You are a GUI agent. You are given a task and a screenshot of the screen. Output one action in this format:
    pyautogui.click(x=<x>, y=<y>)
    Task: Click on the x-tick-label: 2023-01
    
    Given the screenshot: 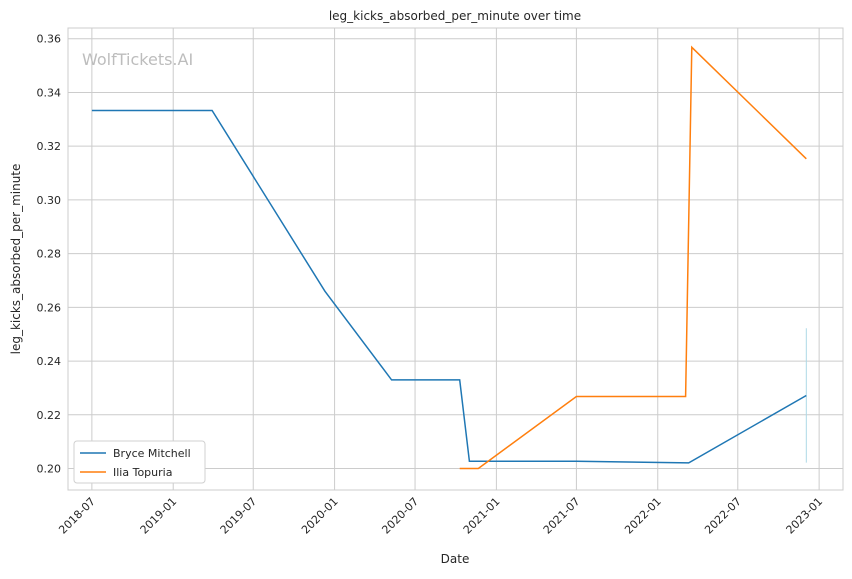 What is the action you would take?
    pyautogui.click(x=805, y=516)
    